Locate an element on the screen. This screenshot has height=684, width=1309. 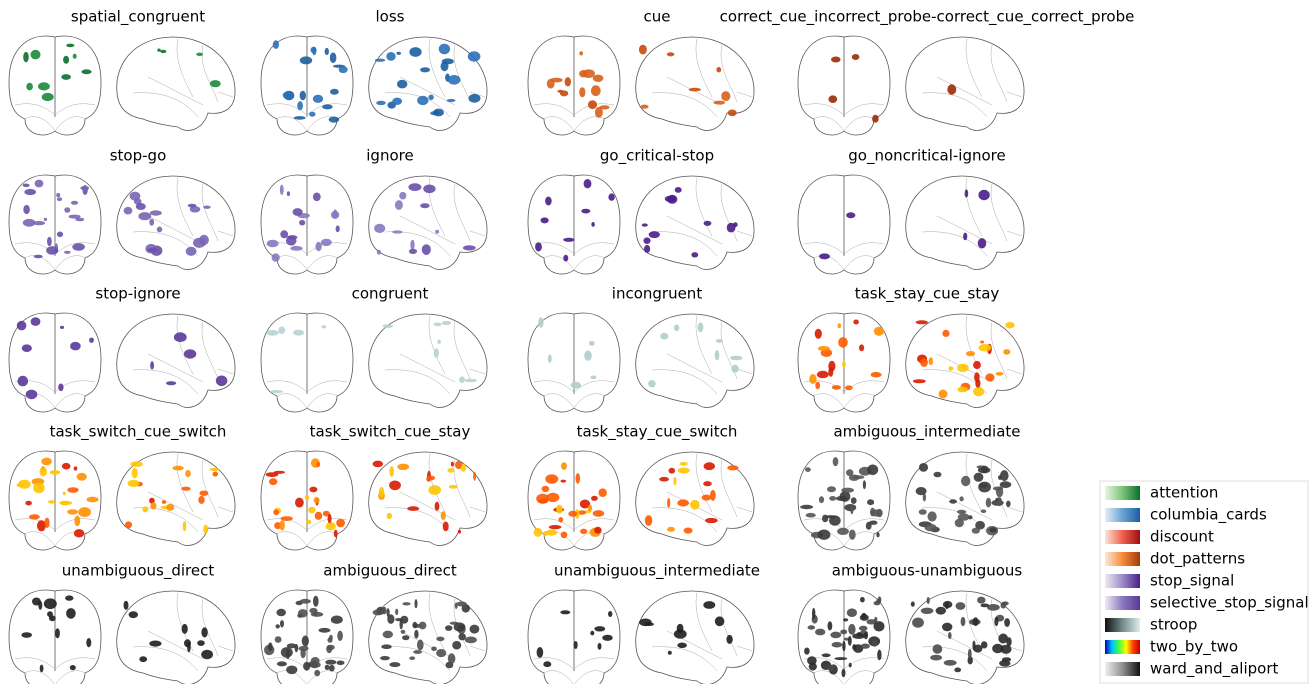
brain-panel: unambiguous_intermediate is located at coordinates (643, 623).